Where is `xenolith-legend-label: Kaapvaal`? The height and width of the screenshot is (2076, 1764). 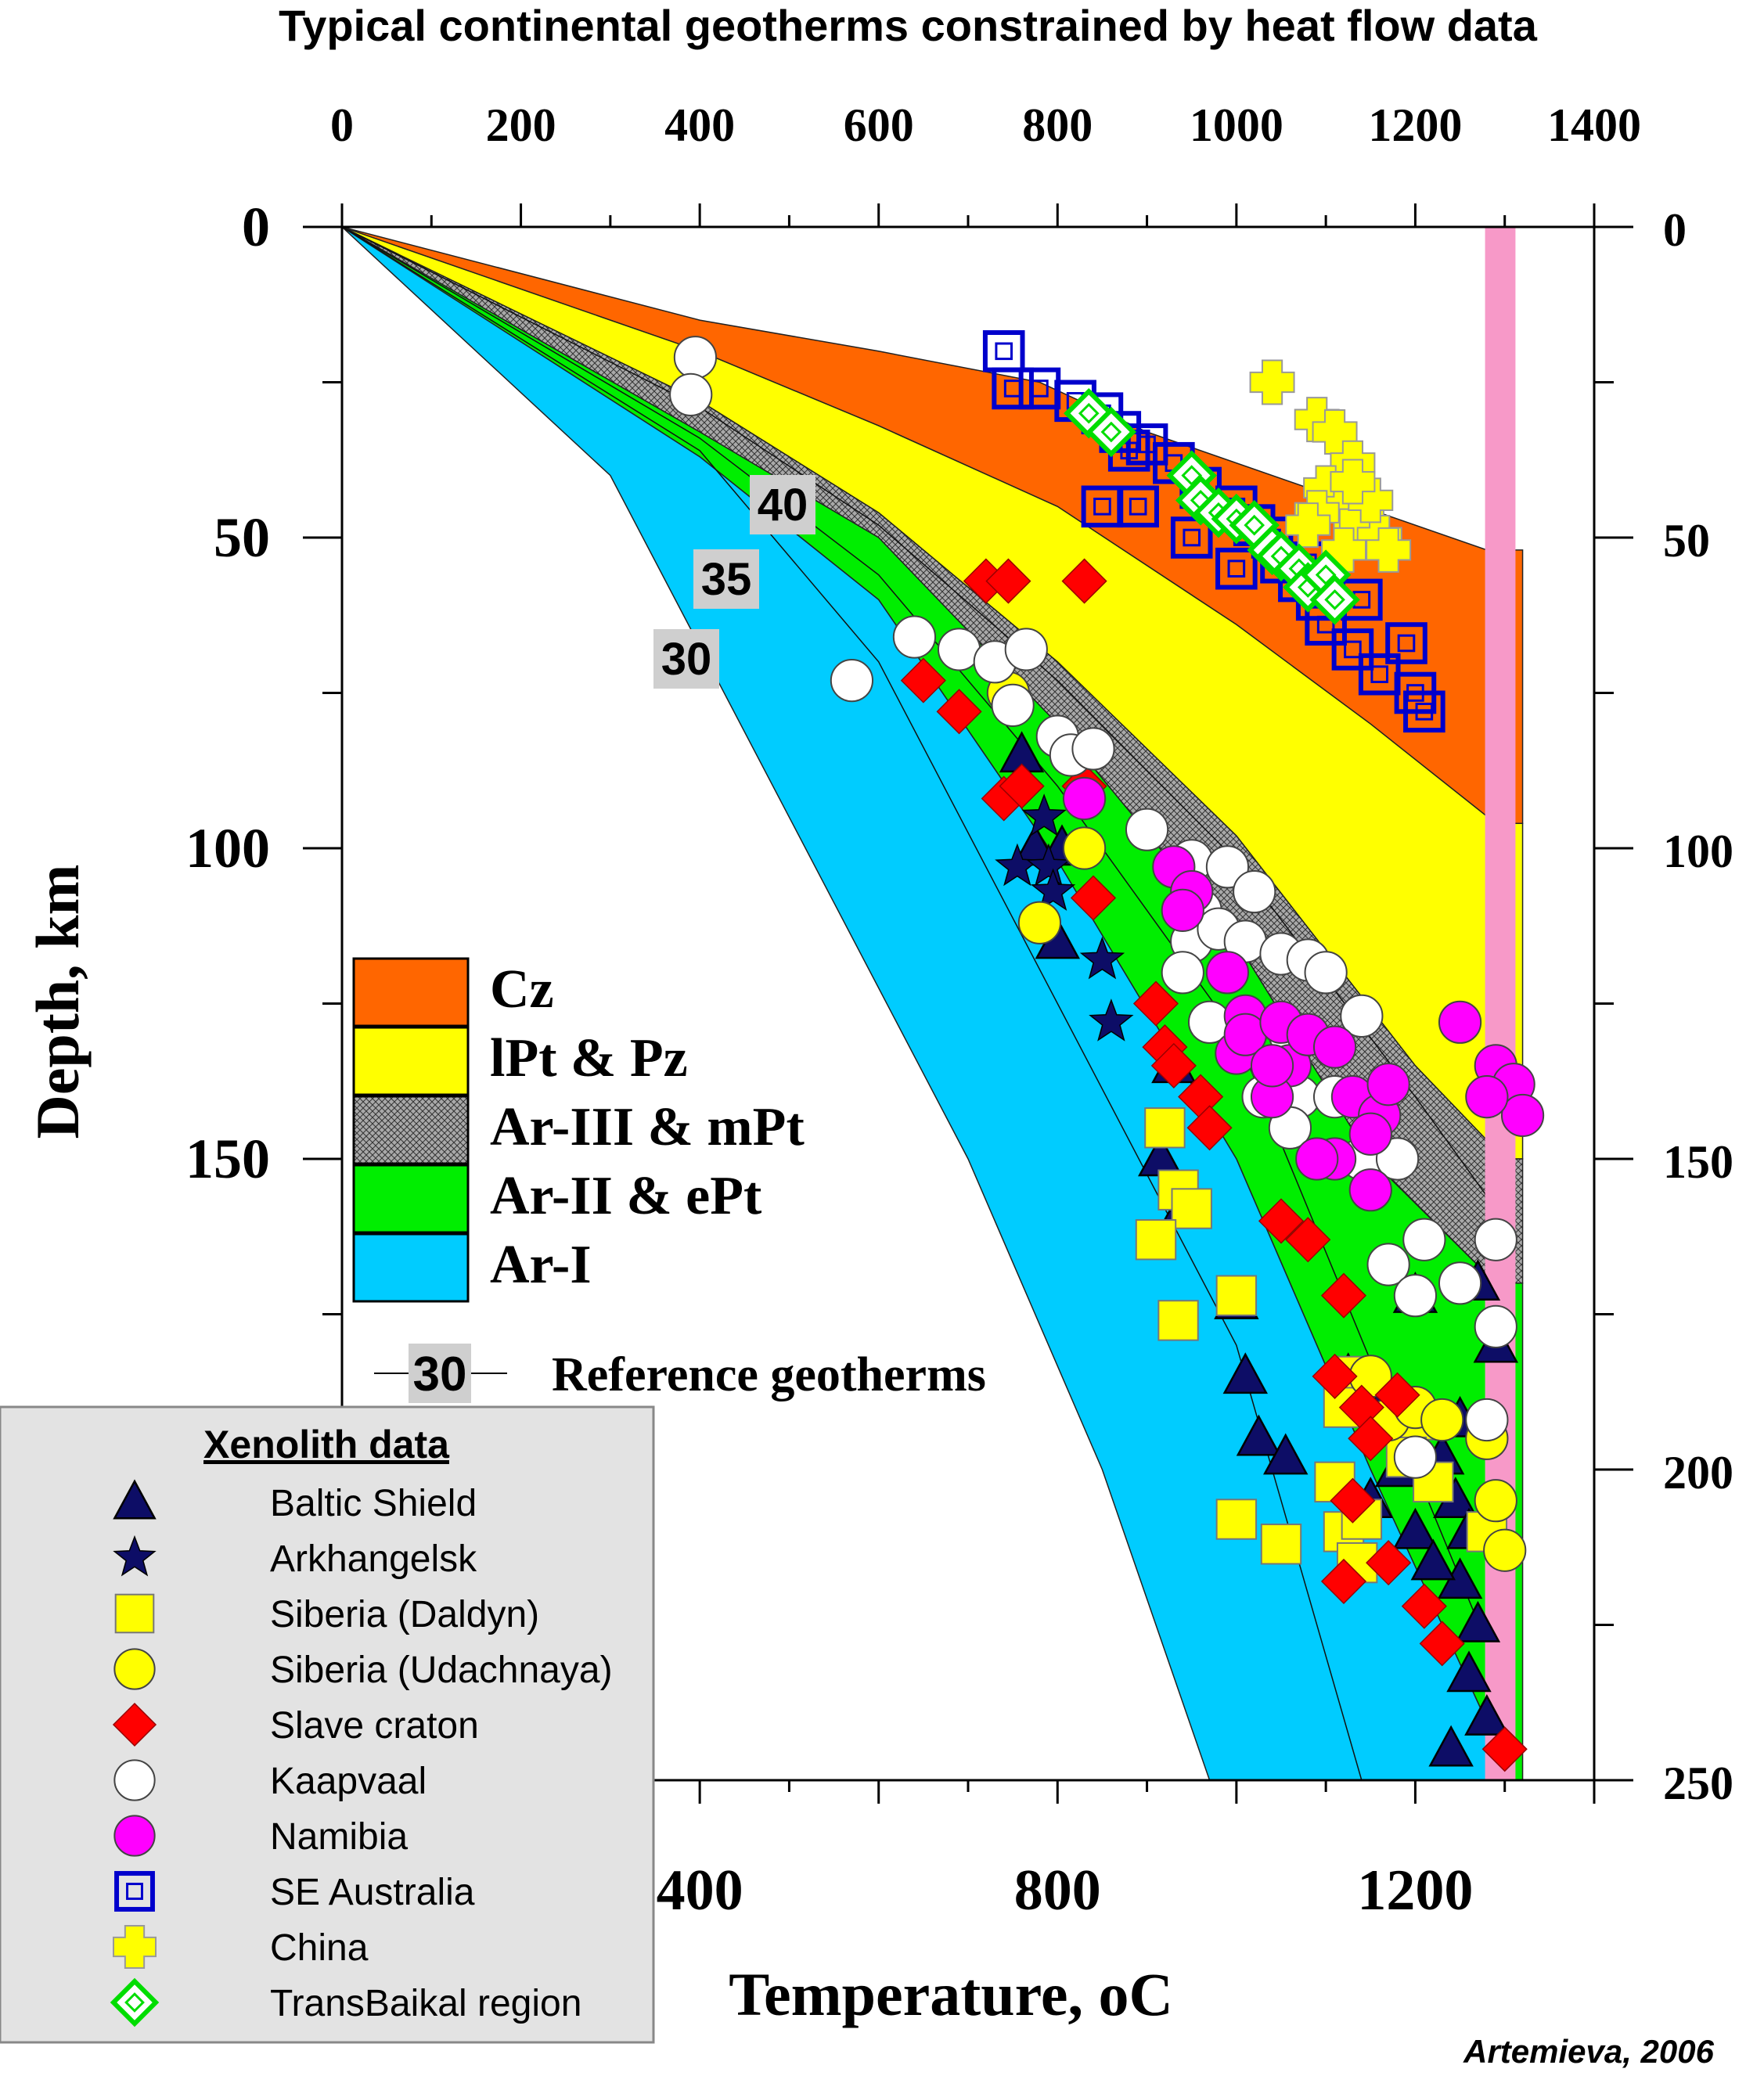
xenolith-legend-label: Kaapvaal is located at coordinates (348, 1781).